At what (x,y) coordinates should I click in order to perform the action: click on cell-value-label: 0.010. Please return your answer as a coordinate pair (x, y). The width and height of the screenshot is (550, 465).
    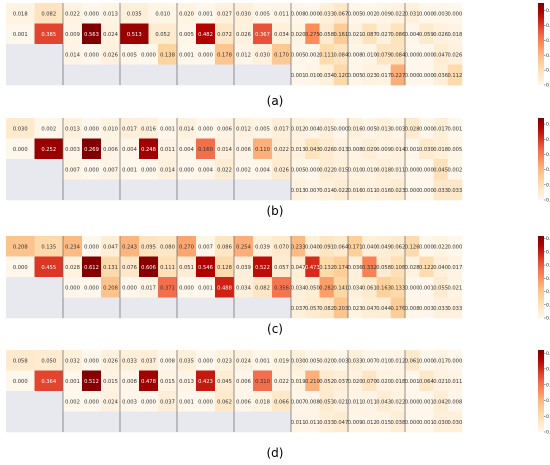
    Looking at the image, I should click on (355, 170).